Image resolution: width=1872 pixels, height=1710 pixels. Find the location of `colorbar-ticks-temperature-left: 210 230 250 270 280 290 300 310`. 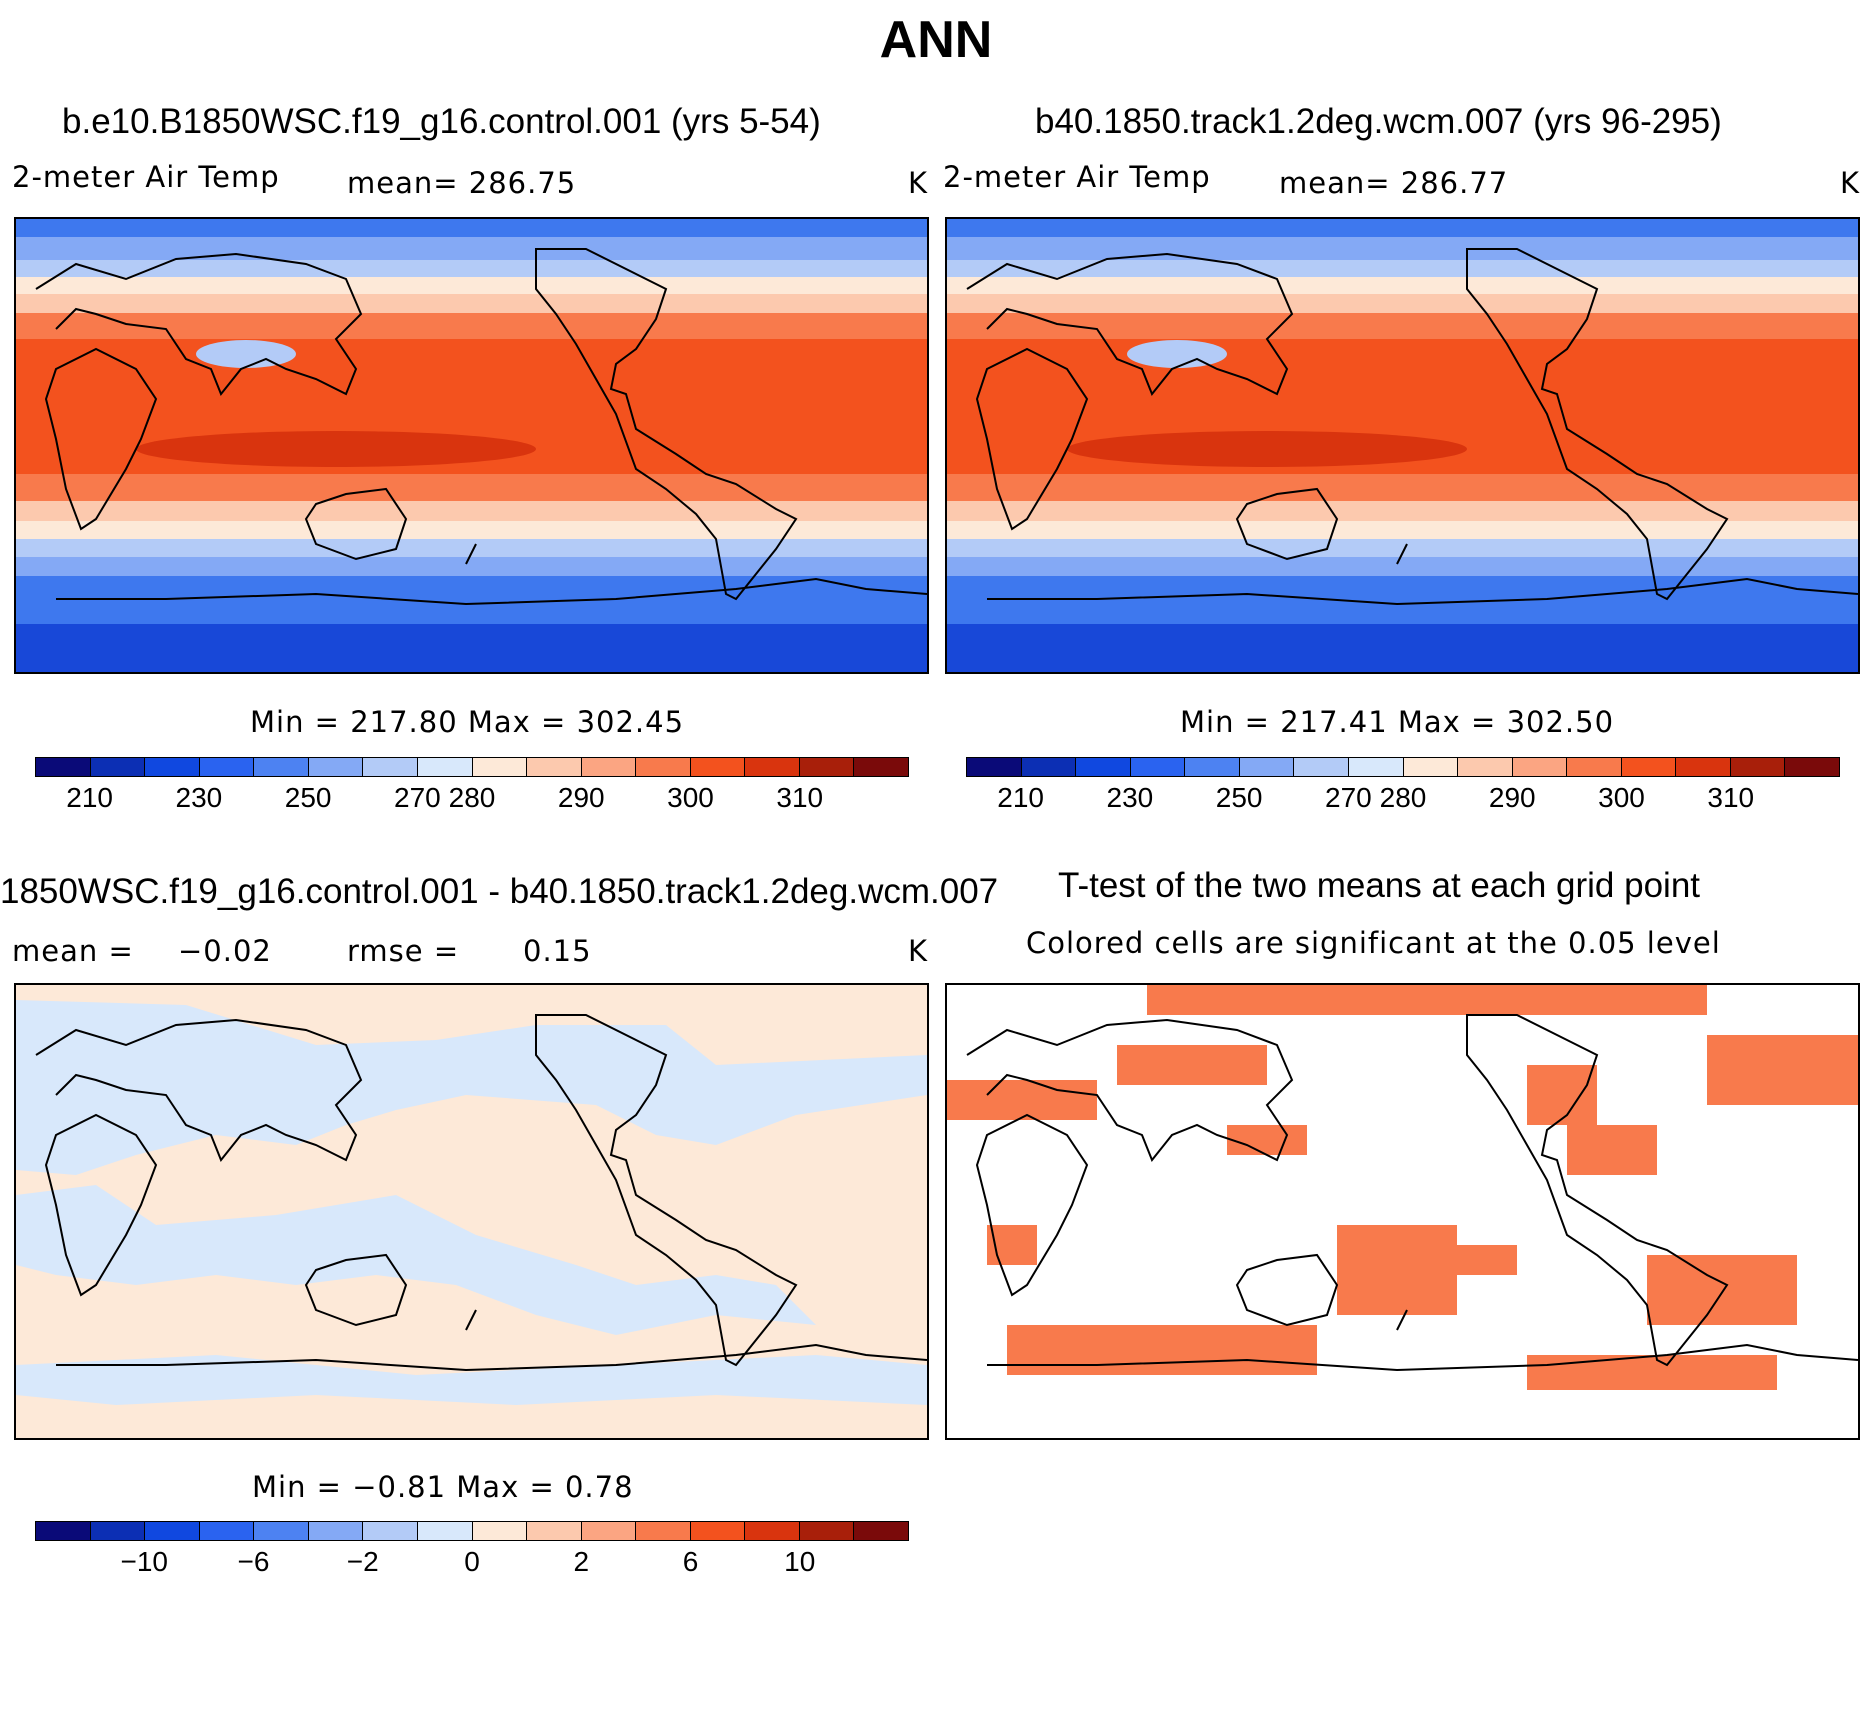

colorbar-ticks-temperature-left: 210 230 250 270 280 290 300 310 is located at coordinates (472, 800).